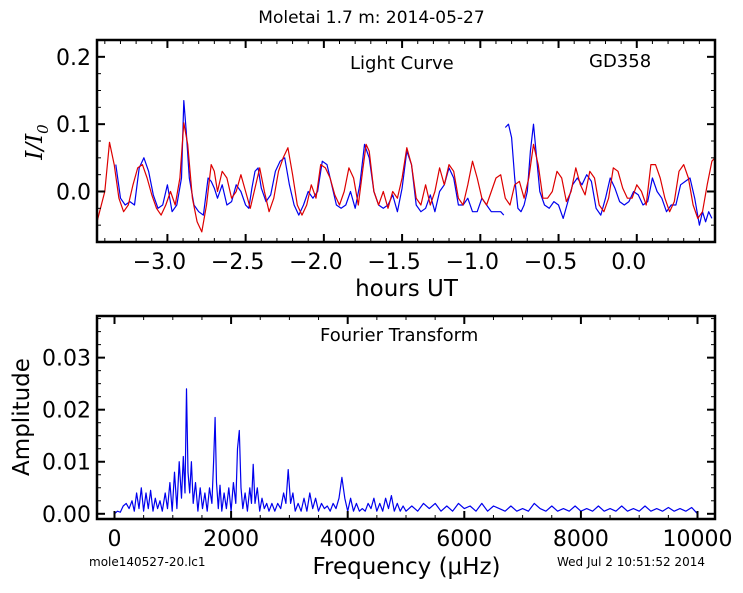 The width and height of the screenshot is (743, 593). I want to click on fourier-transform-title: Fourier Transform, so click(399, 335).